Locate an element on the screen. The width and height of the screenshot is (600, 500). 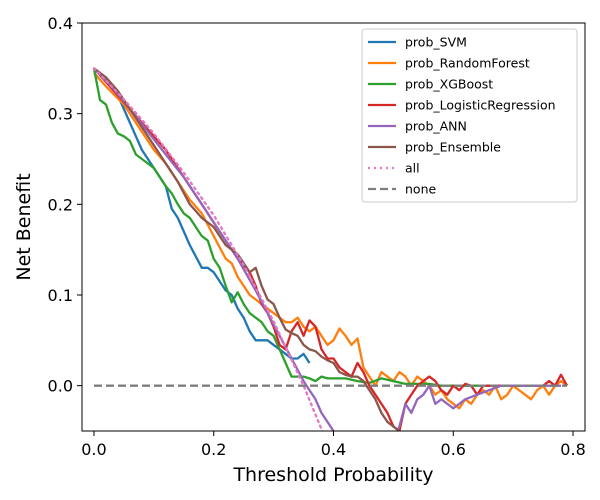
y-tick-label: 0.3 is located at coordinates (60, 114).